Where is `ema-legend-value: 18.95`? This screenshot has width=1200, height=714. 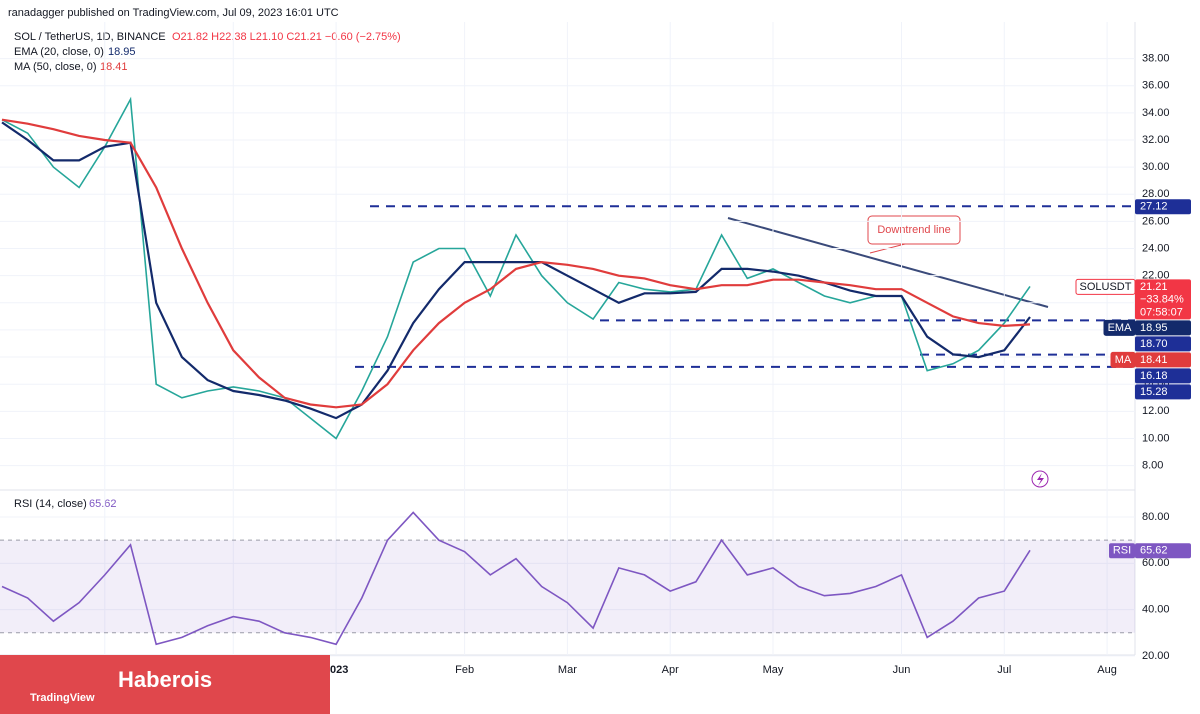
ema-legend-value: 18.95 is located at coordinates (122, 52).